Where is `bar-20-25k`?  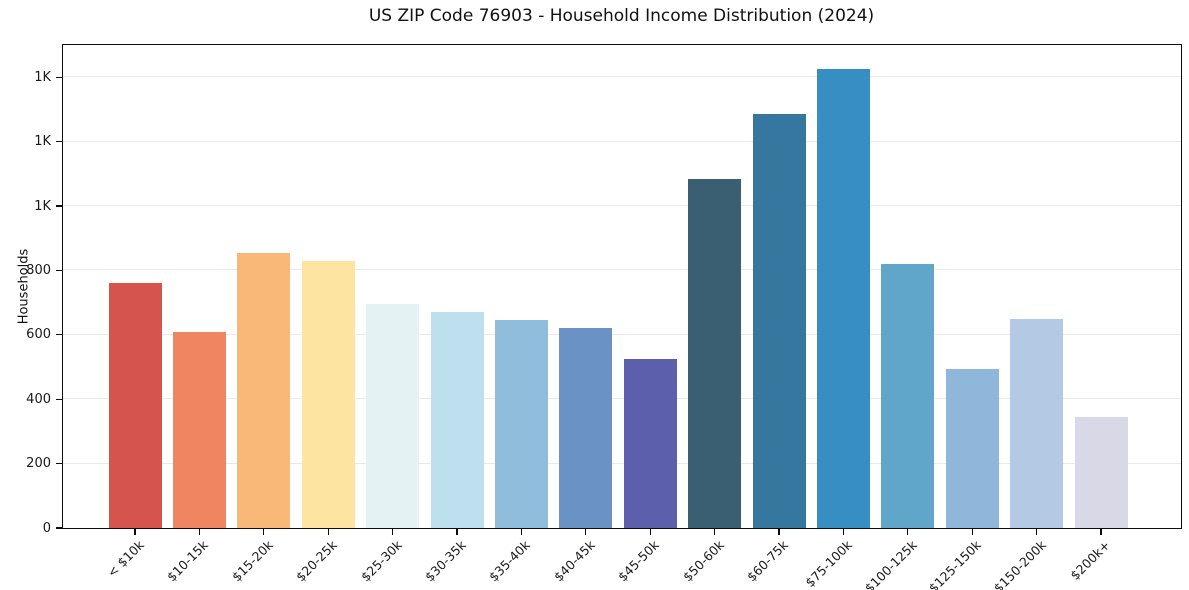 bar-20-25k is located at coordinates (328, 394).